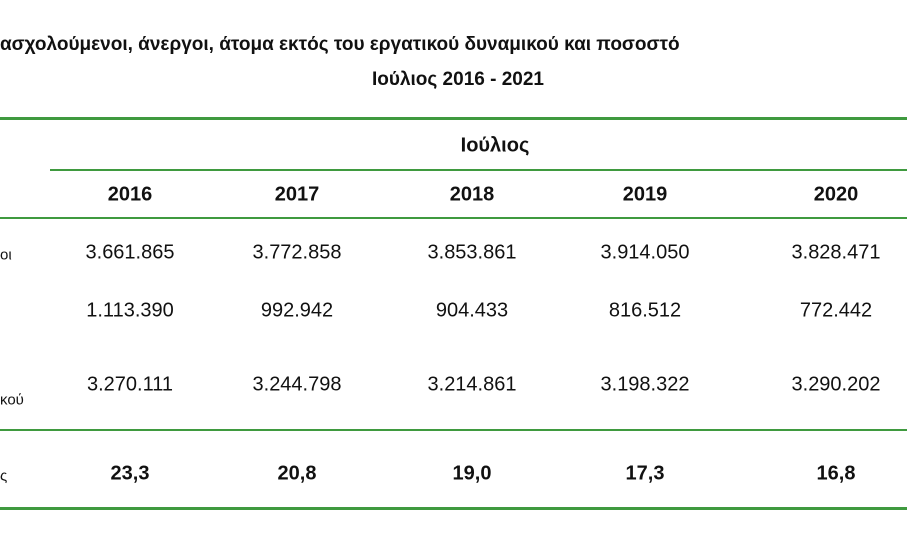 The image size is (907, 536). I want to click on row-label: ς, so click(4, 476).